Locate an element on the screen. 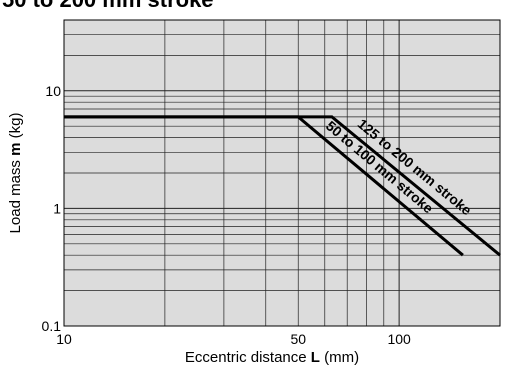  x-tick-label: 100 is located at coordinates (399, 339).